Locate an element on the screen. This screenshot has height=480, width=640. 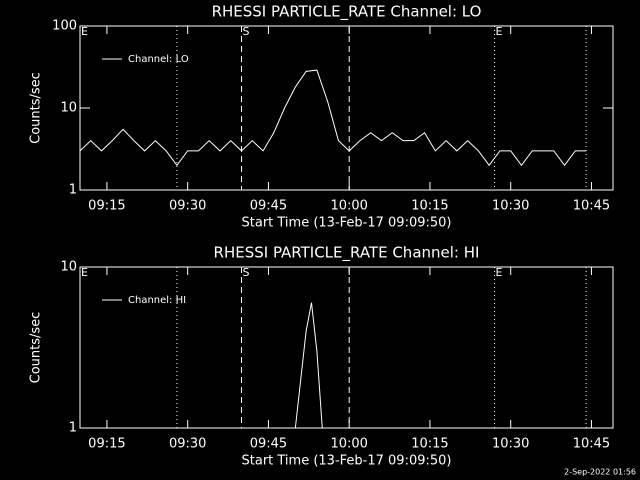
legend-label: Channel: LO is located at coordinates (158, 59).